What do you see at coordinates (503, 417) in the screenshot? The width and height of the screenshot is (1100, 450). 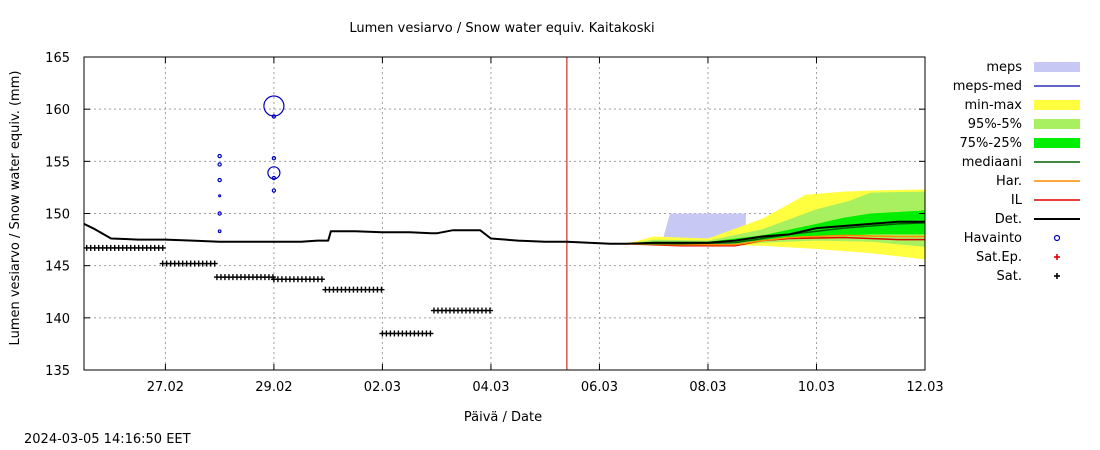 I see `x-axis-label: Päivä / Date` at bounding box center [503, 417].